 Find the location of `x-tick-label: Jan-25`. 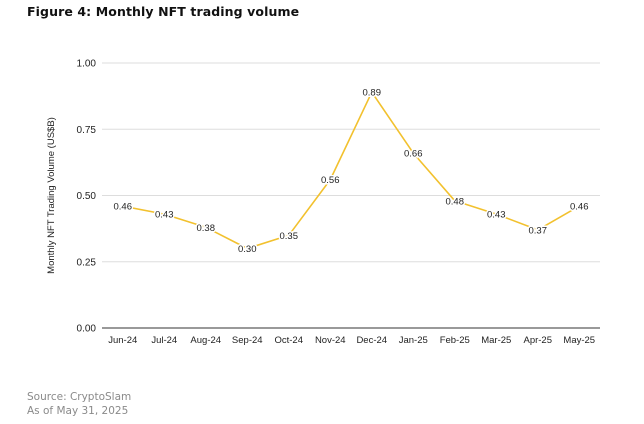

x-tick-label: Jan-25 is located at coordinates (413, 340).